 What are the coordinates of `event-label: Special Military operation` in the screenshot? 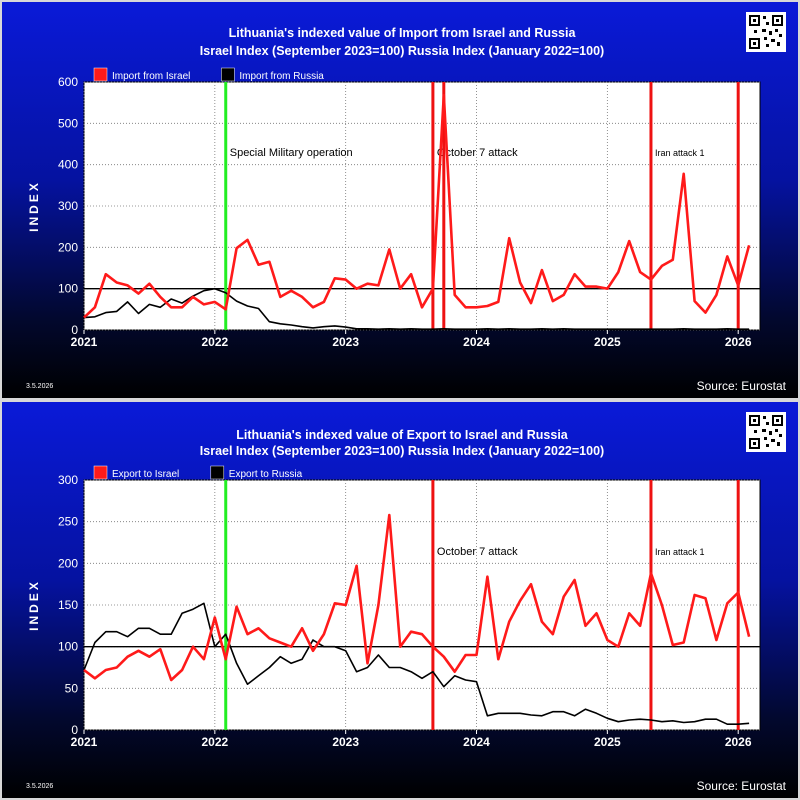 It's located at (291, 153).